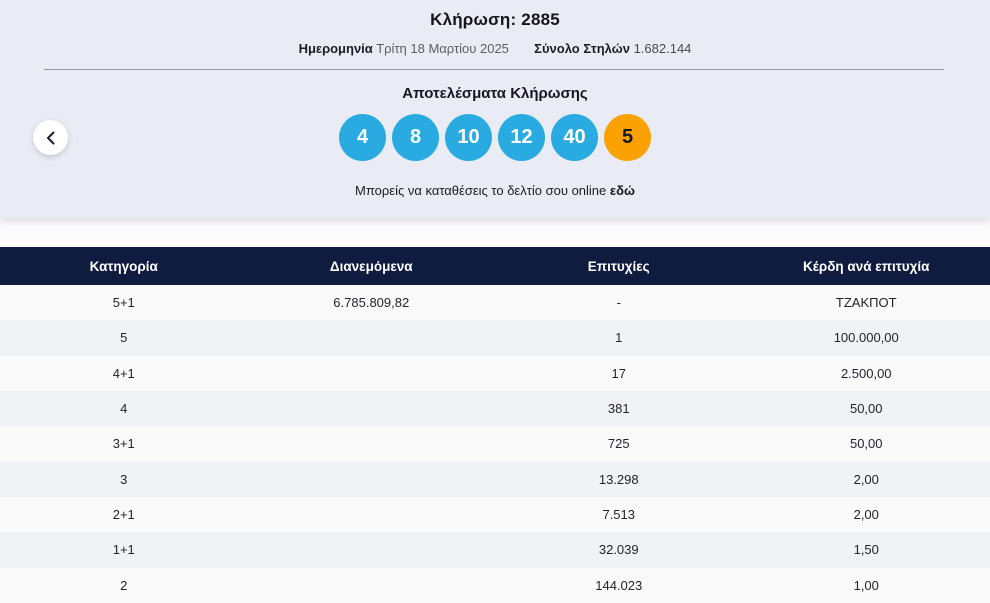 The height and width of the screenshot is (603, 990). What do you see at coordinates (495, 232) in the screenshot?
I see `section-gap` at bounding box center [495, 232].